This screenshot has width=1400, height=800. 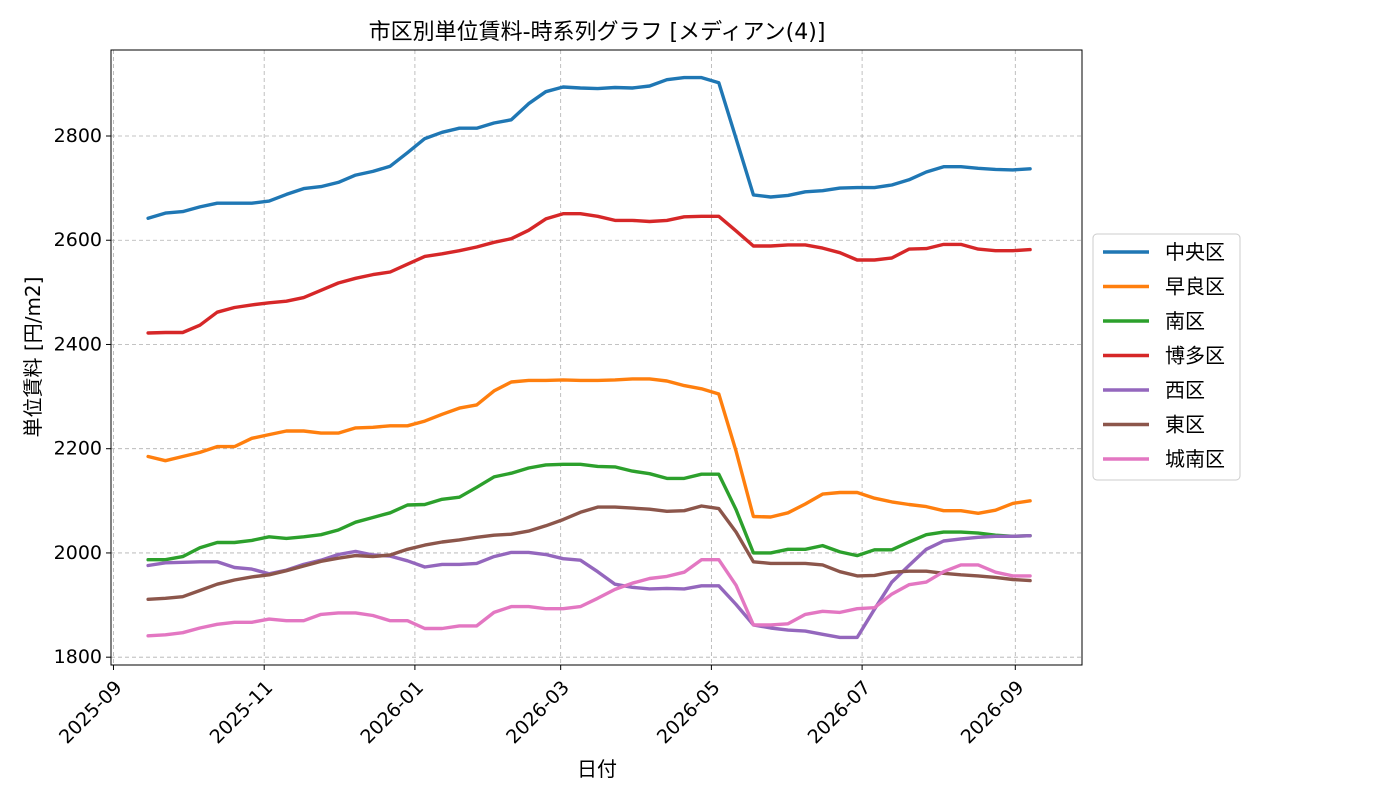 I want to click on legend-label: 中央区, so click(x=1195, y=252).